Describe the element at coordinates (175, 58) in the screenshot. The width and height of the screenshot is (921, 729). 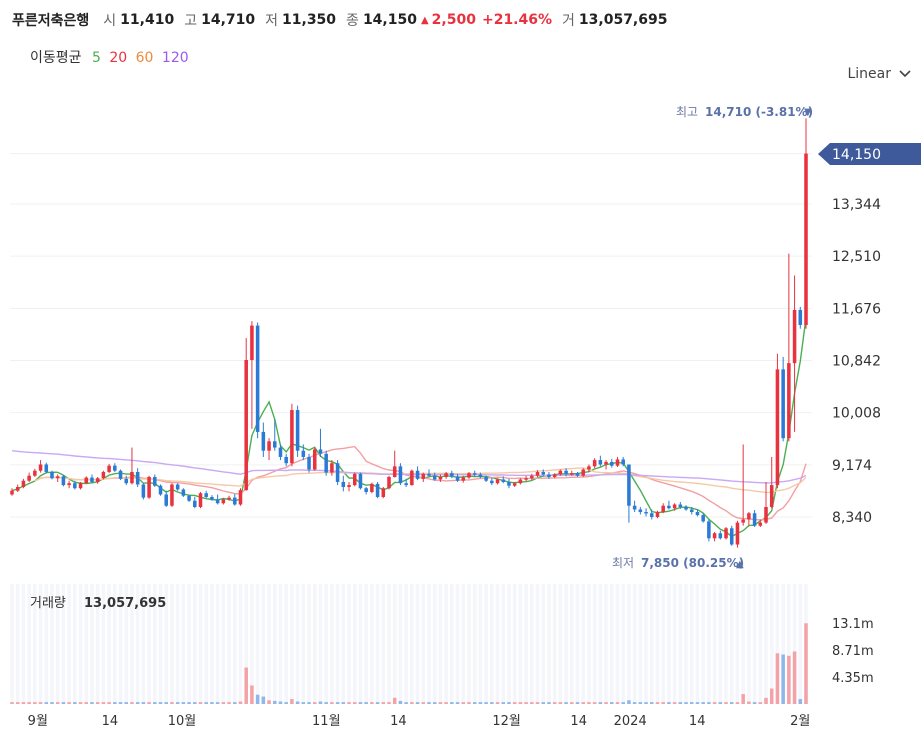
I see `ma-120-label: 120` at that location.